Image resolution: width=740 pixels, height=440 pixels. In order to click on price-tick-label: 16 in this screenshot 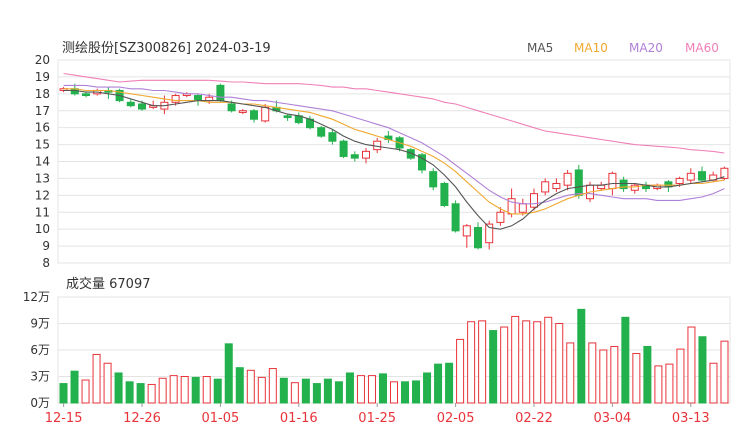, I will do `click(42, 128)`.